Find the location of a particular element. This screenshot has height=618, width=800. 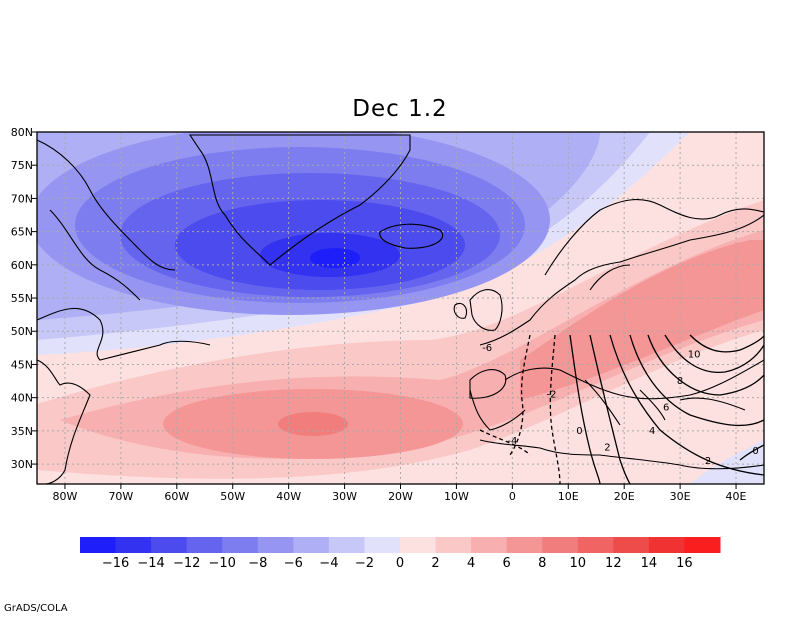

lat-tick-label: 50N is located at coordinates (22, 331).